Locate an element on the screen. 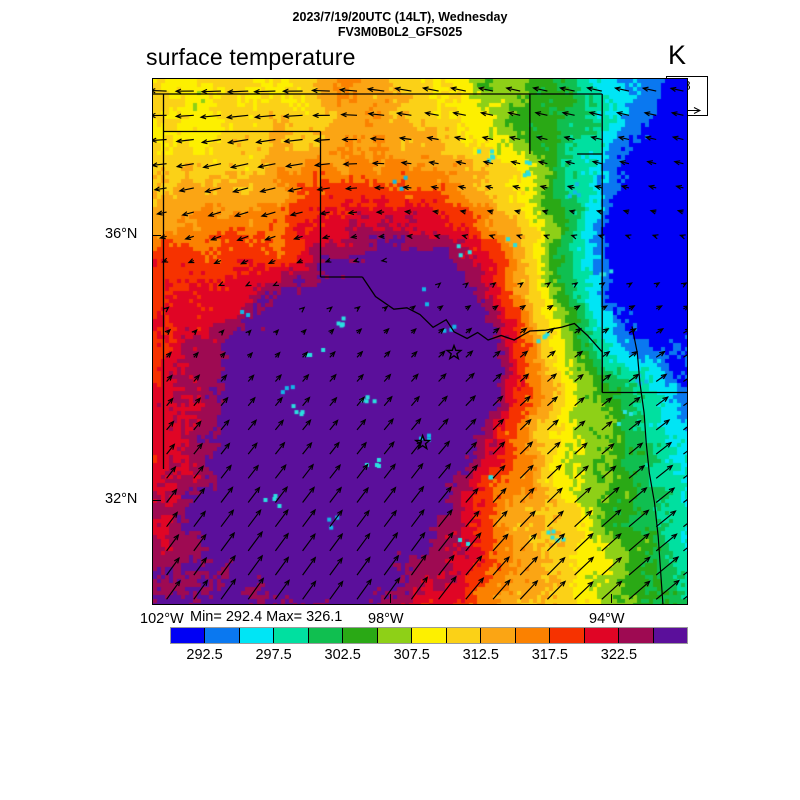 The width and height of the screenshot is (800, 800). lat-axis-label: 36°N is located at coordinates (121, 234).